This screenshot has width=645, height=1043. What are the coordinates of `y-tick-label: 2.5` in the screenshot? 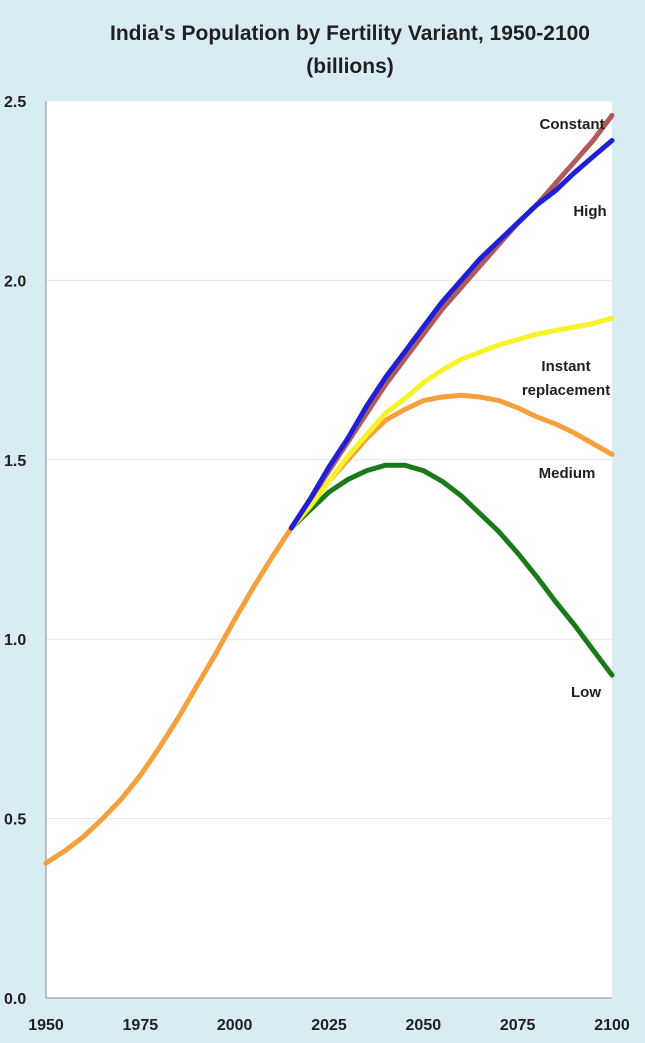 It's located at (15, 102).